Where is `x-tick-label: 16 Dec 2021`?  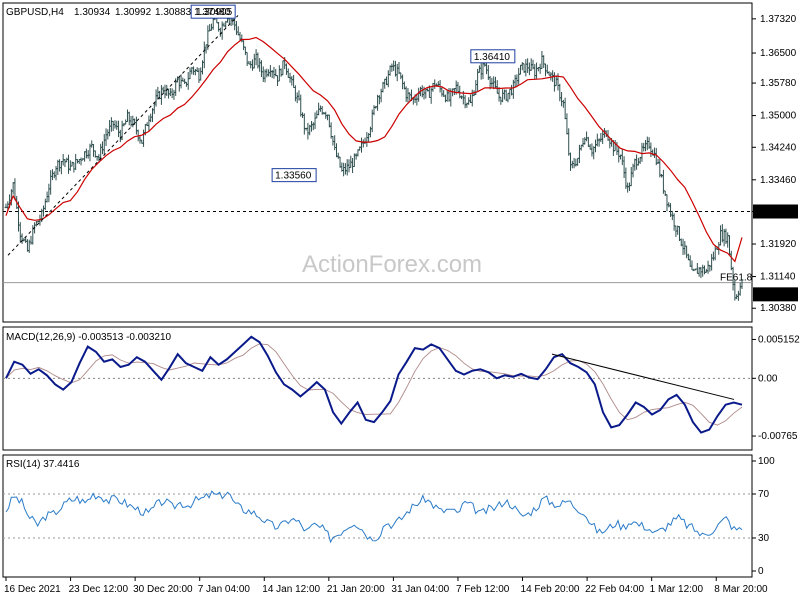 x-tick-label: 16 Dec 2021 is located at coordinates (32, 589).